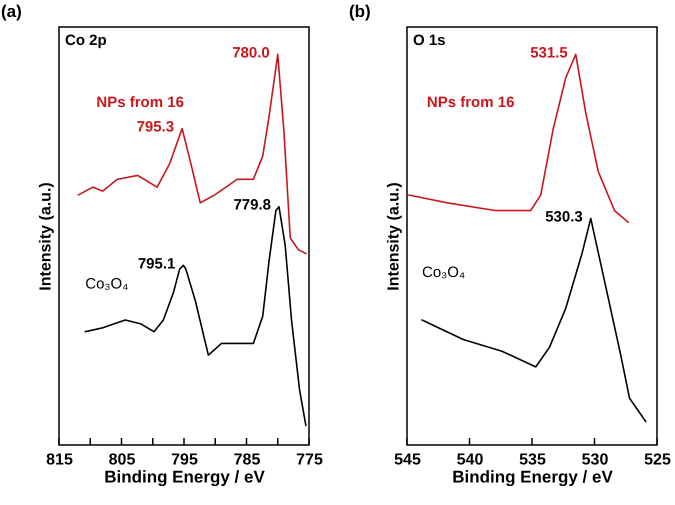 Image resolution: width=675 pixels, height=505 pixels. What do you see at coordinates (407, 460) in the screenshot?
I see `x-tick-label: 545` at bounding box center [407, 460].